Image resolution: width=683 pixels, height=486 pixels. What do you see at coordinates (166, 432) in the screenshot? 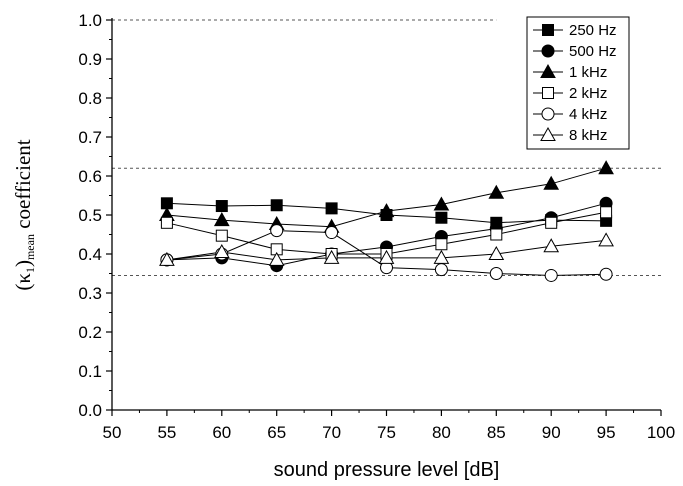
I see `x-tick-label: 55` at bounding box center [166, 432].